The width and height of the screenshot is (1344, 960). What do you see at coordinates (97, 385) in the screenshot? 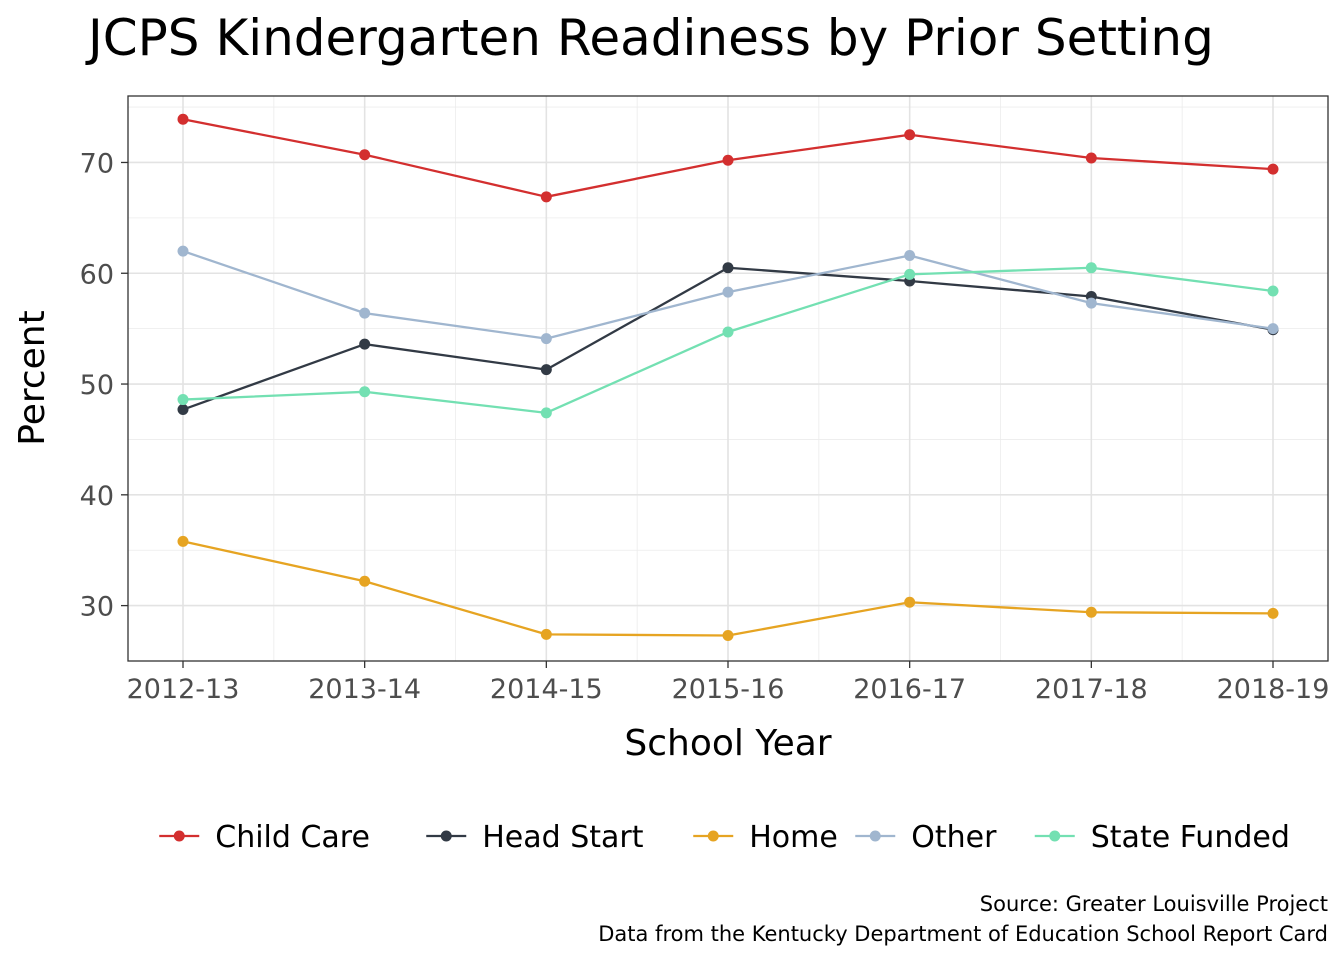
I see `y-tick-label: 50` at bounding box center [97, 385].